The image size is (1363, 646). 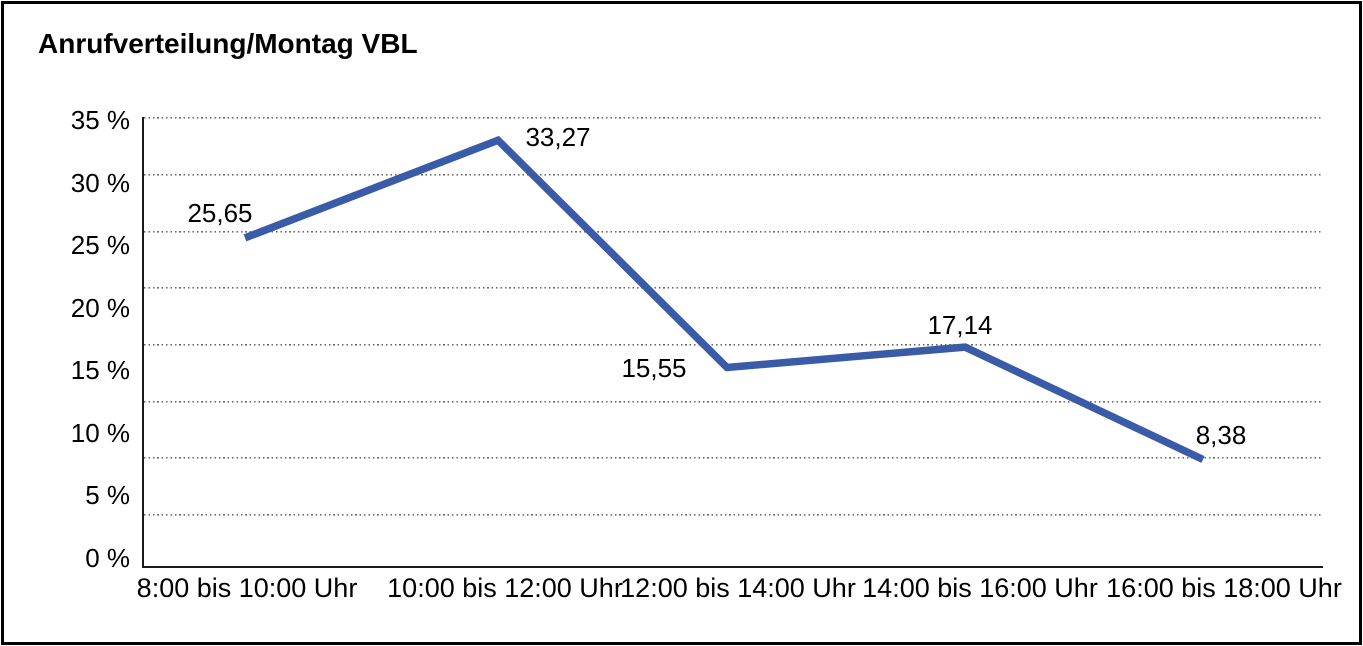 I want to click on data-point-value-label: 8,38, so click(x=1221, y=435).